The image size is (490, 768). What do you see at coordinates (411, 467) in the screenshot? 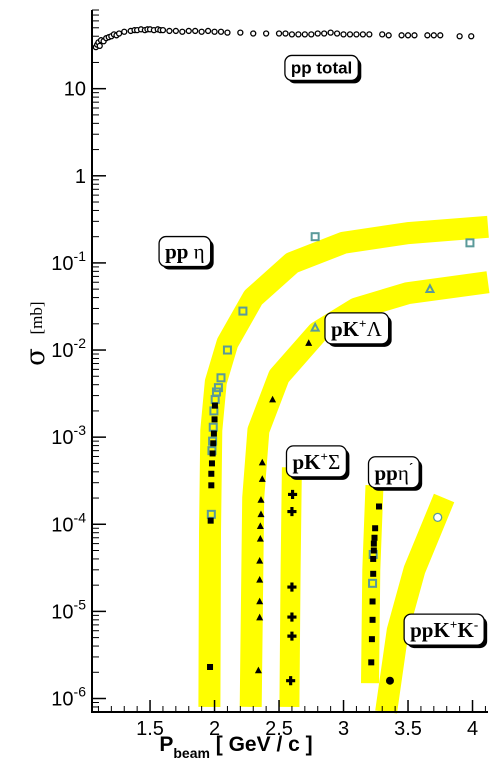
I see `label-part: ´` at bounding box center [411, 467].